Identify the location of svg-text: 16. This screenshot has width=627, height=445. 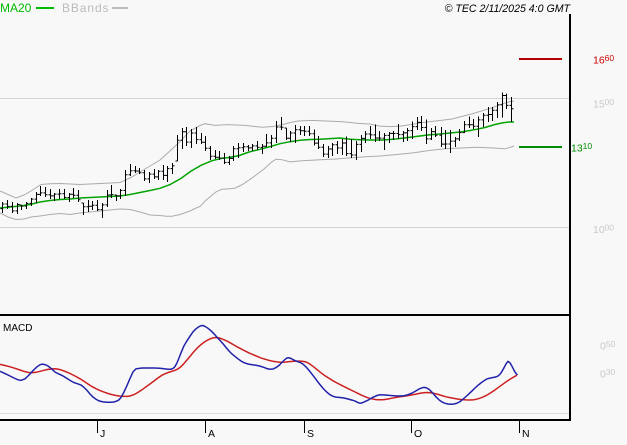
(599, 61).